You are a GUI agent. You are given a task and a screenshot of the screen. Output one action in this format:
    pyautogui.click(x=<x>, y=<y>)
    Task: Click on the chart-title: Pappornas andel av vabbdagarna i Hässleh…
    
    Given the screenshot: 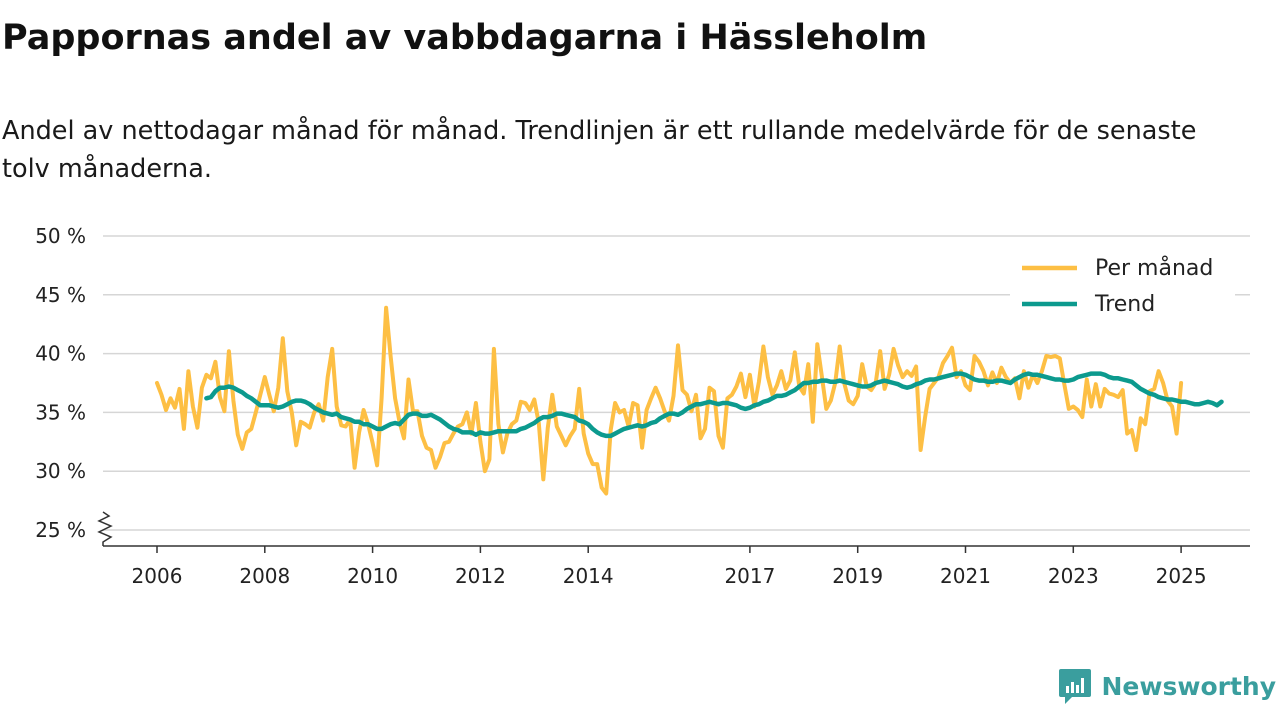 What is the action you would take?
    pyautogui.click(x=465, y=38)
    